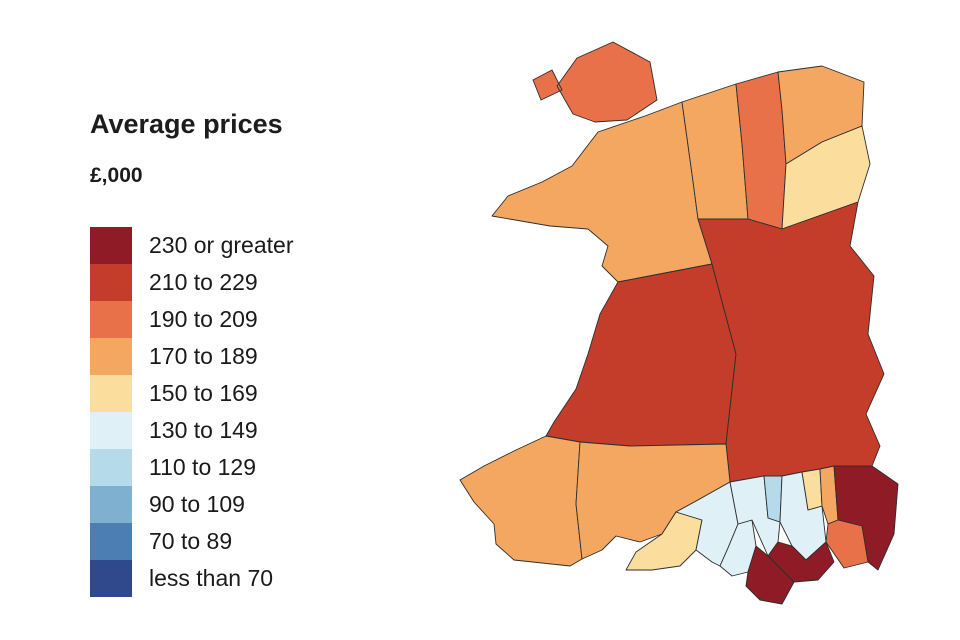 The image size is (960, 640). Describe the element at coordinates (203, 429) in the screenshot. I see `legend-item-label: 130 to 149` at that location.